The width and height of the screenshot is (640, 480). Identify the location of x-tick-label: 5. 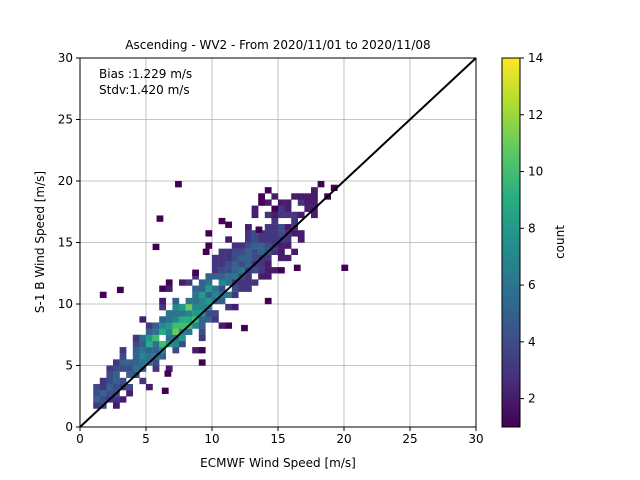
(146, 439).